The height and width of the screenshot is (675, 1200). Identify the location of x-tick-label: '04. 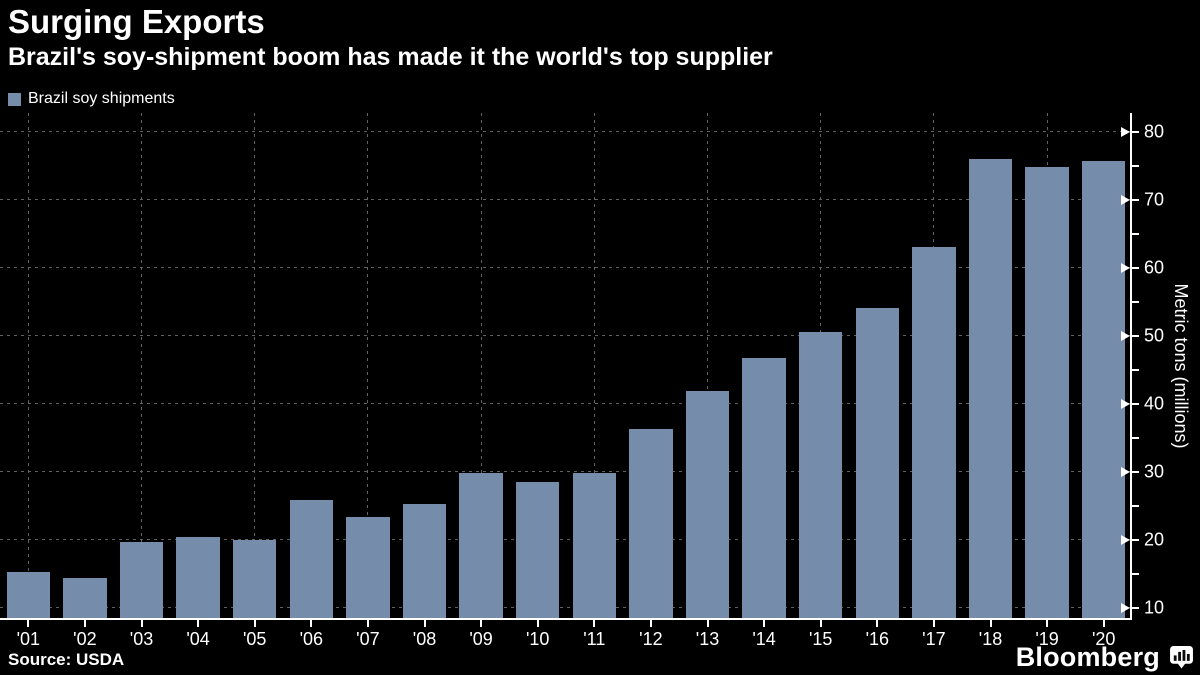
(198, 639).